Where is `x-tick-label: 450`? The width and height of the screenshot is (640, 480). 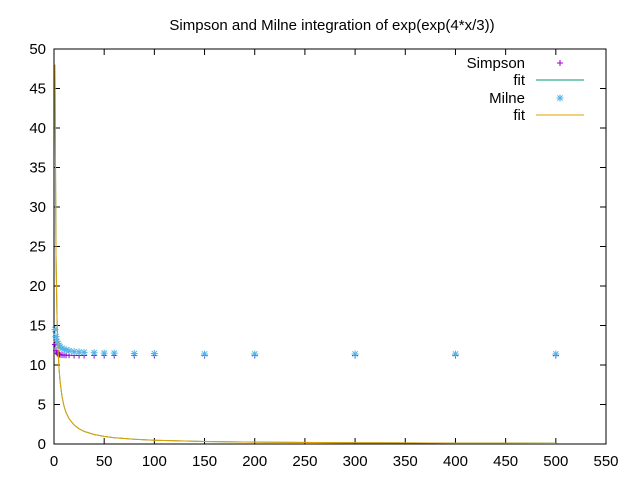
x-tick-label: 450 is located at coordinates (505, 461).